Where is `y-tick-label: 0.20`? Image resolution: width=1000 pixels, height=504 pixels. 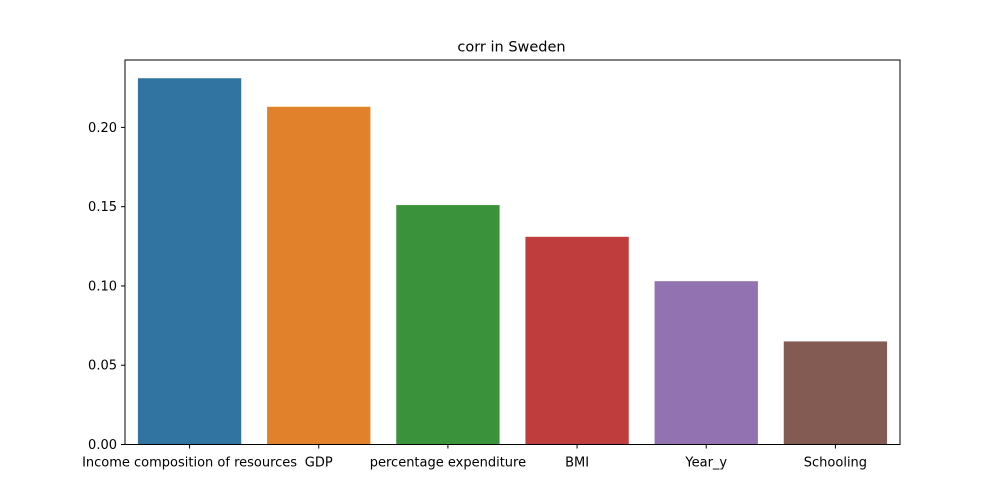 y-tick-label: 0.20 is located at coordinates (102, 128).